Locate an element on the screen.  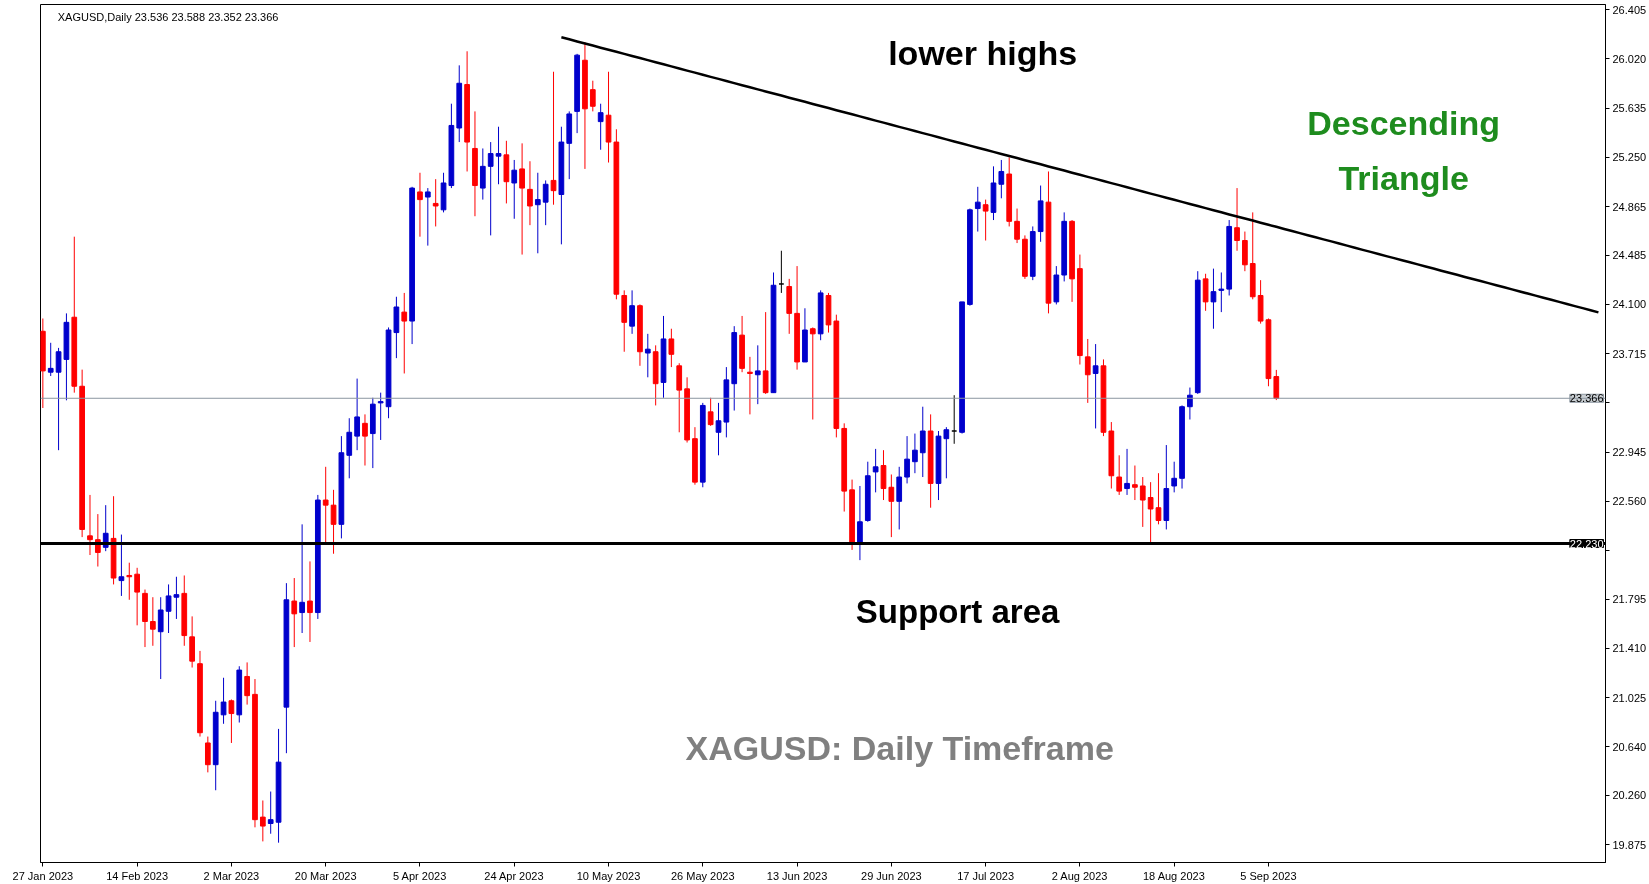
ref-line-label: 23.366 is located at coordinates (1586, 398).